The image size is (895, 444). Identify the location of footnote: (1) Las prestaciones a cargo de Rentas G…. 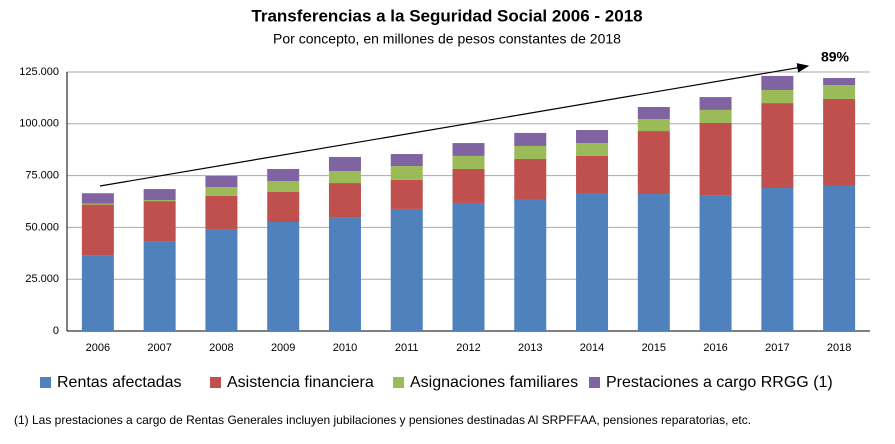
(382, 420).